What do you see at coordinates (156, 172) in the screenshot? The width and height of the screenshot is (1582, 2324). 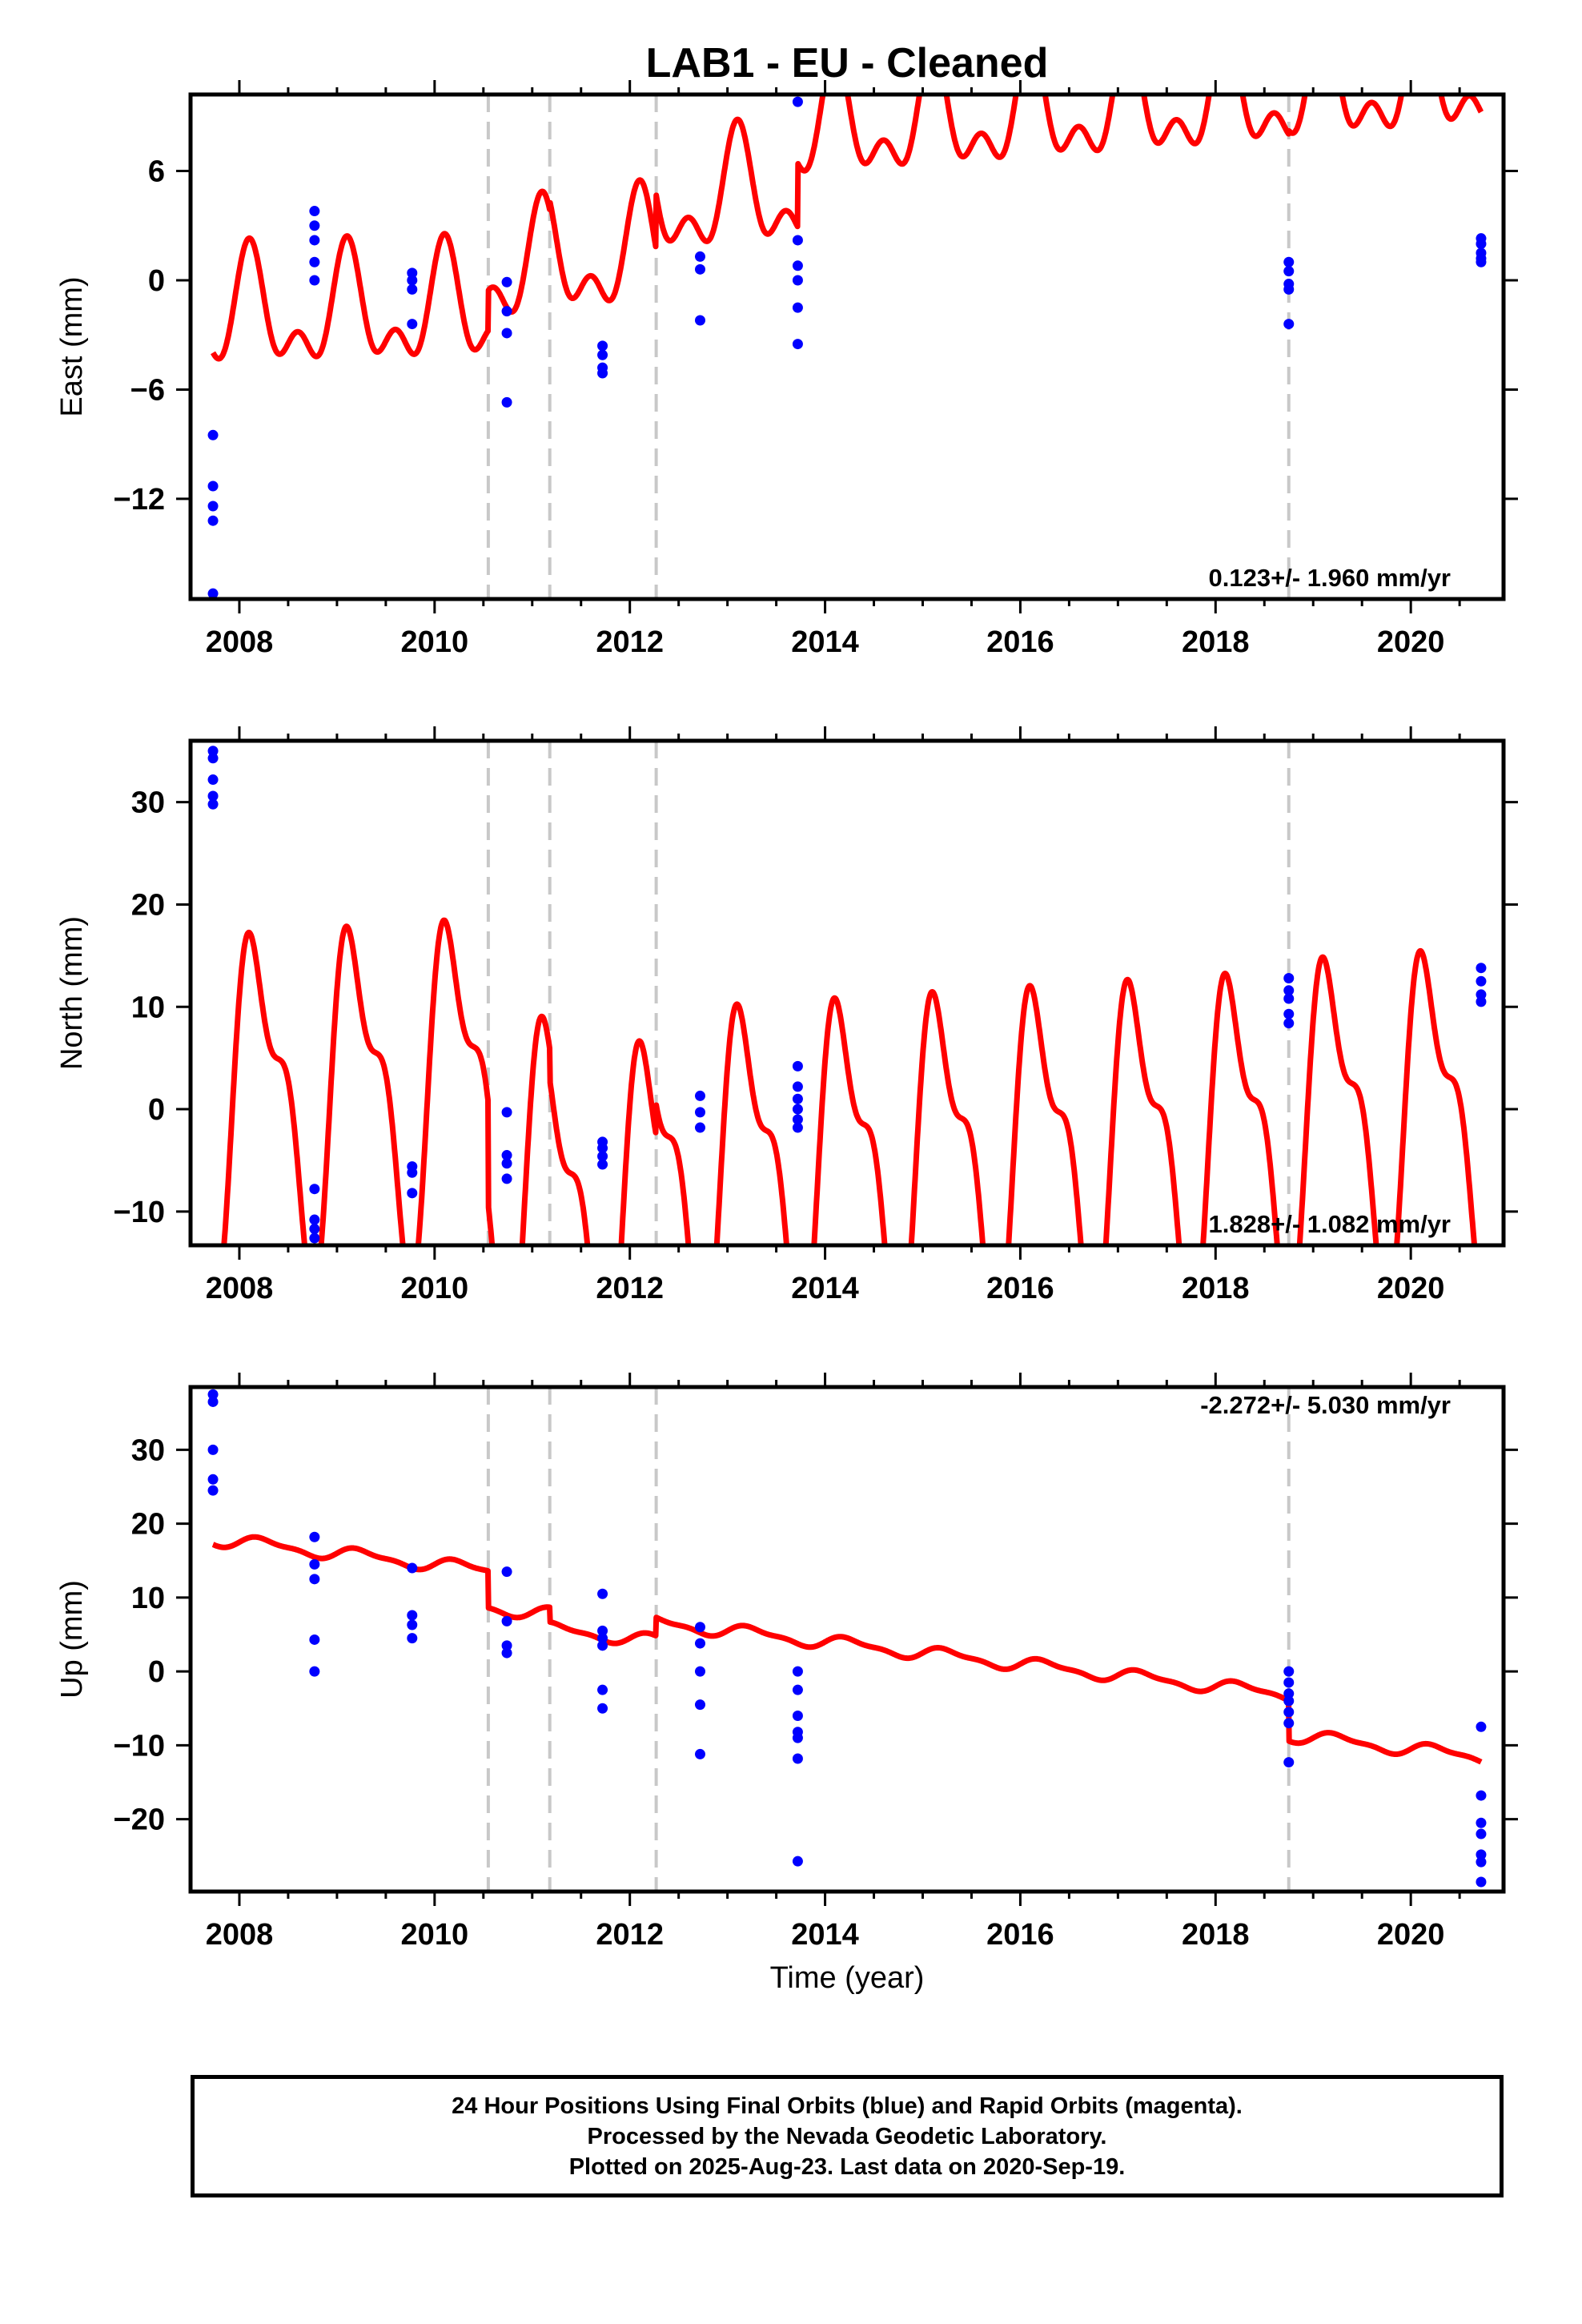 I see `east-y-tick-label: 6` at bounding box center [156, 172].